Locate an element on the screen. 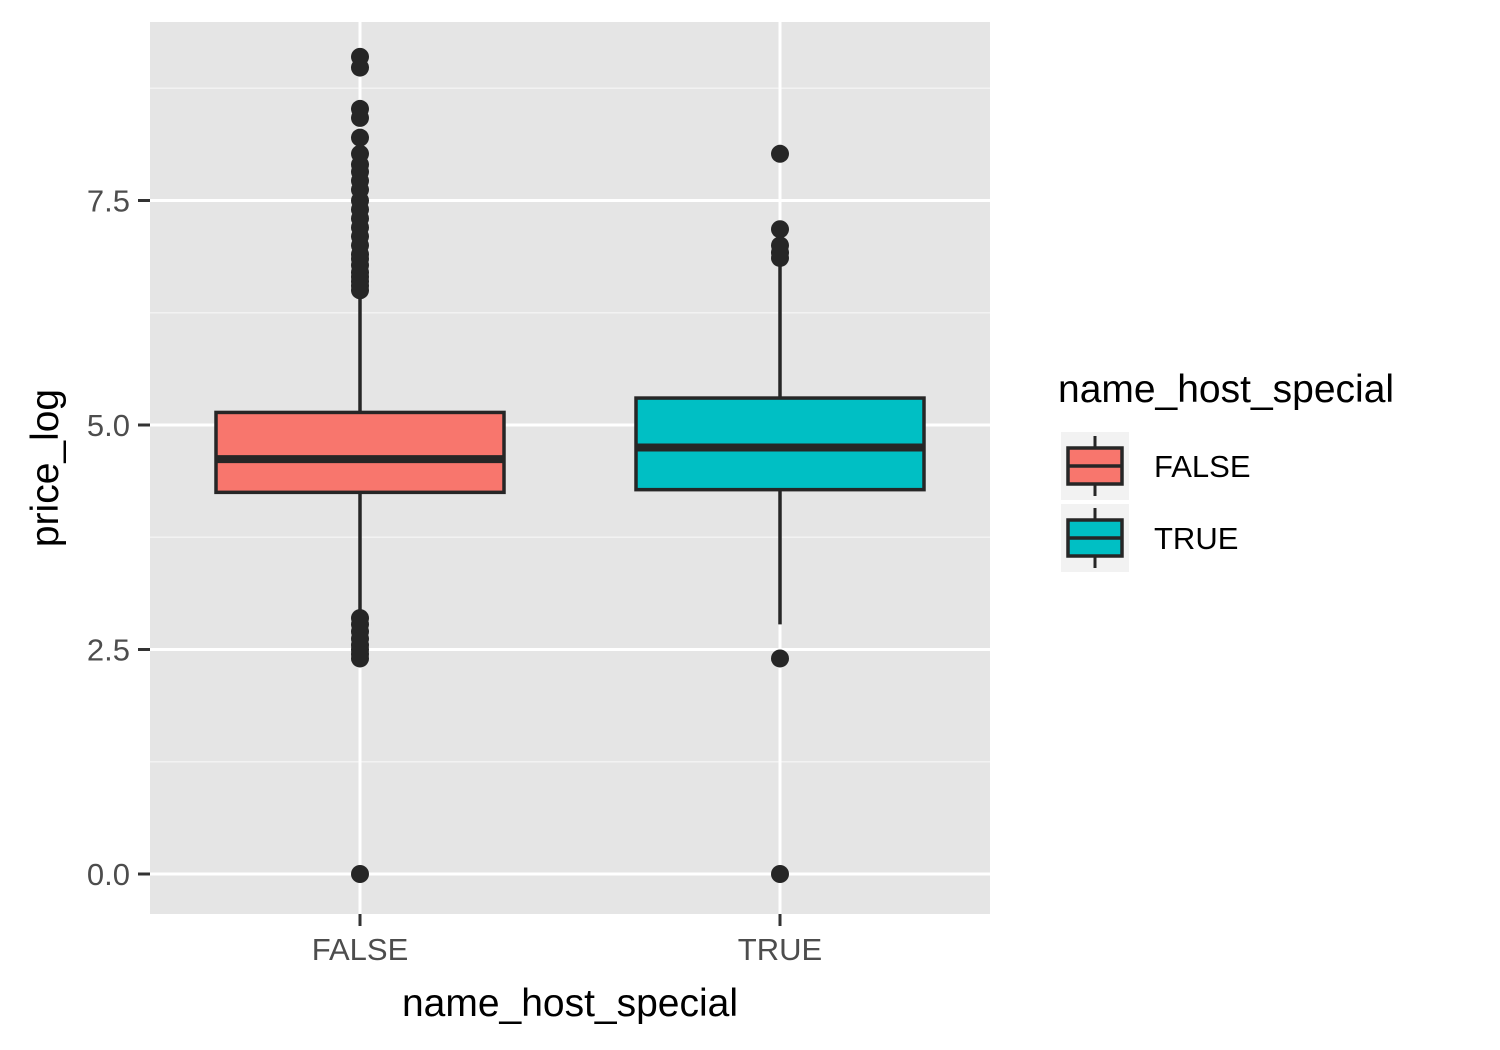 Image resolution: width=1500 pixels, height=1050 pixels. y-axis-title: price_log is located at coordinates (45, 468).